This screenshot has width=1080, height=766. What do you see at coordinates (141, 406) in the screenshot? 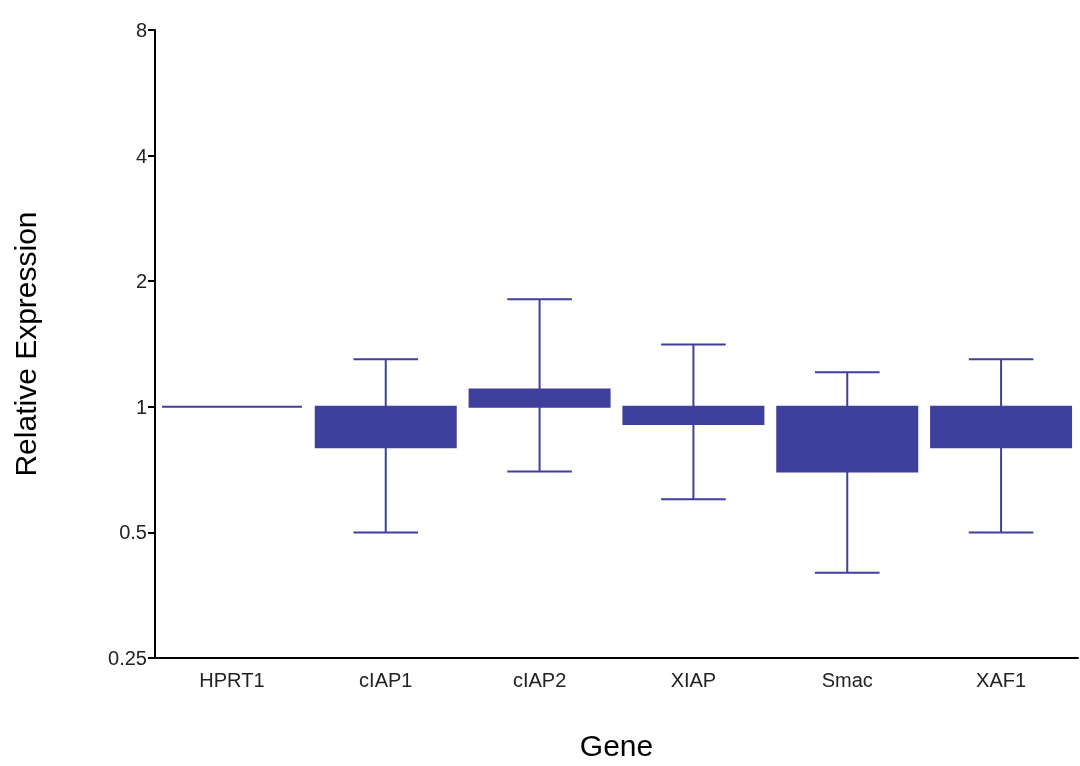
I see `y-tick-label: 1` at bounding box center [141, 406].